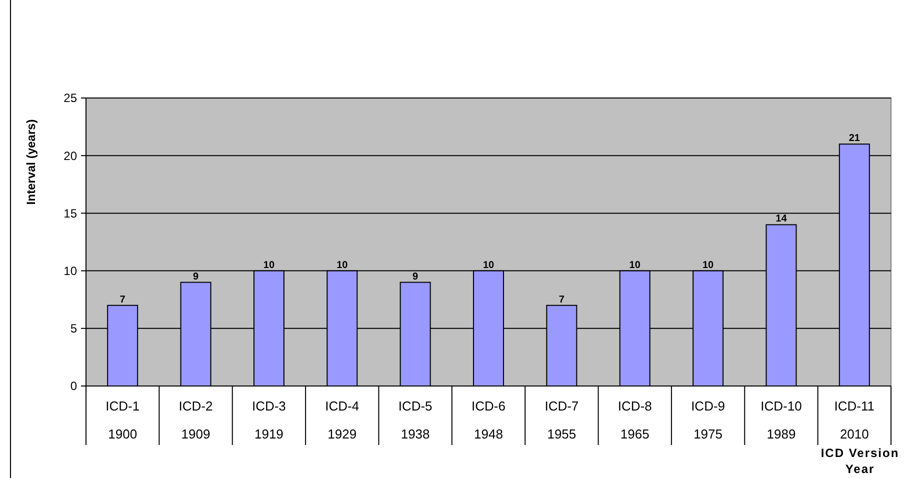 Image resolution: width=922 pixels, height=478 pixels. Describe the element at coordinates (71, 271) in the screenshot. I see `y-tick-label: 10` at that location.